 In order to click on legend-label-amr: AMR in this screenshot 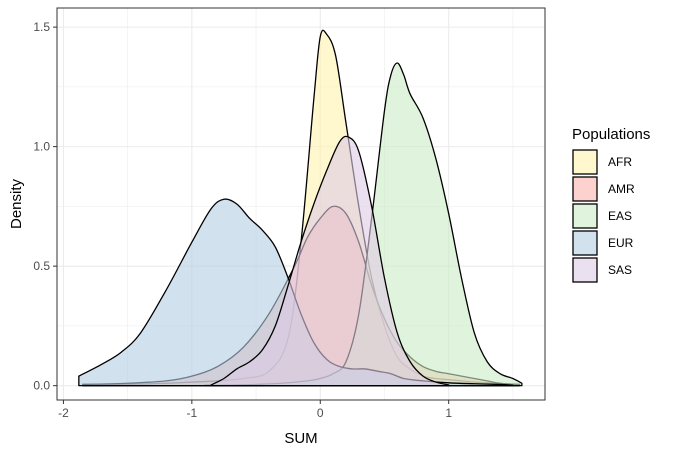, I will do `click(621, 189)`.